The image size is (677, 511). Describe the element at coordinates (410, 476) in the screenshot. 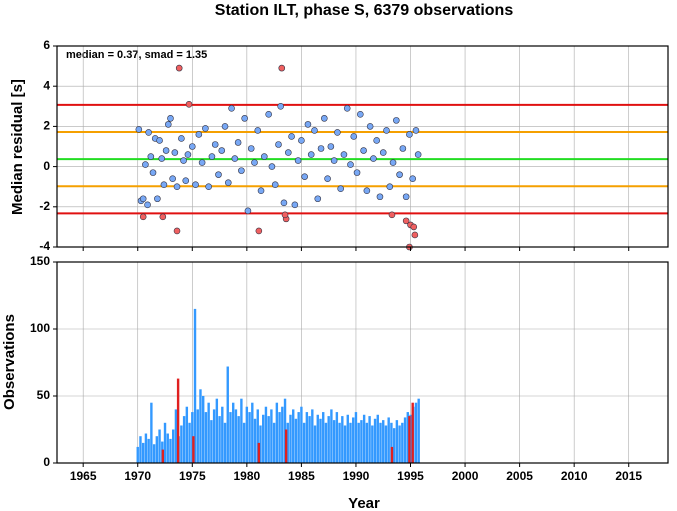

I see `x-tick-label: 1995` at that location.